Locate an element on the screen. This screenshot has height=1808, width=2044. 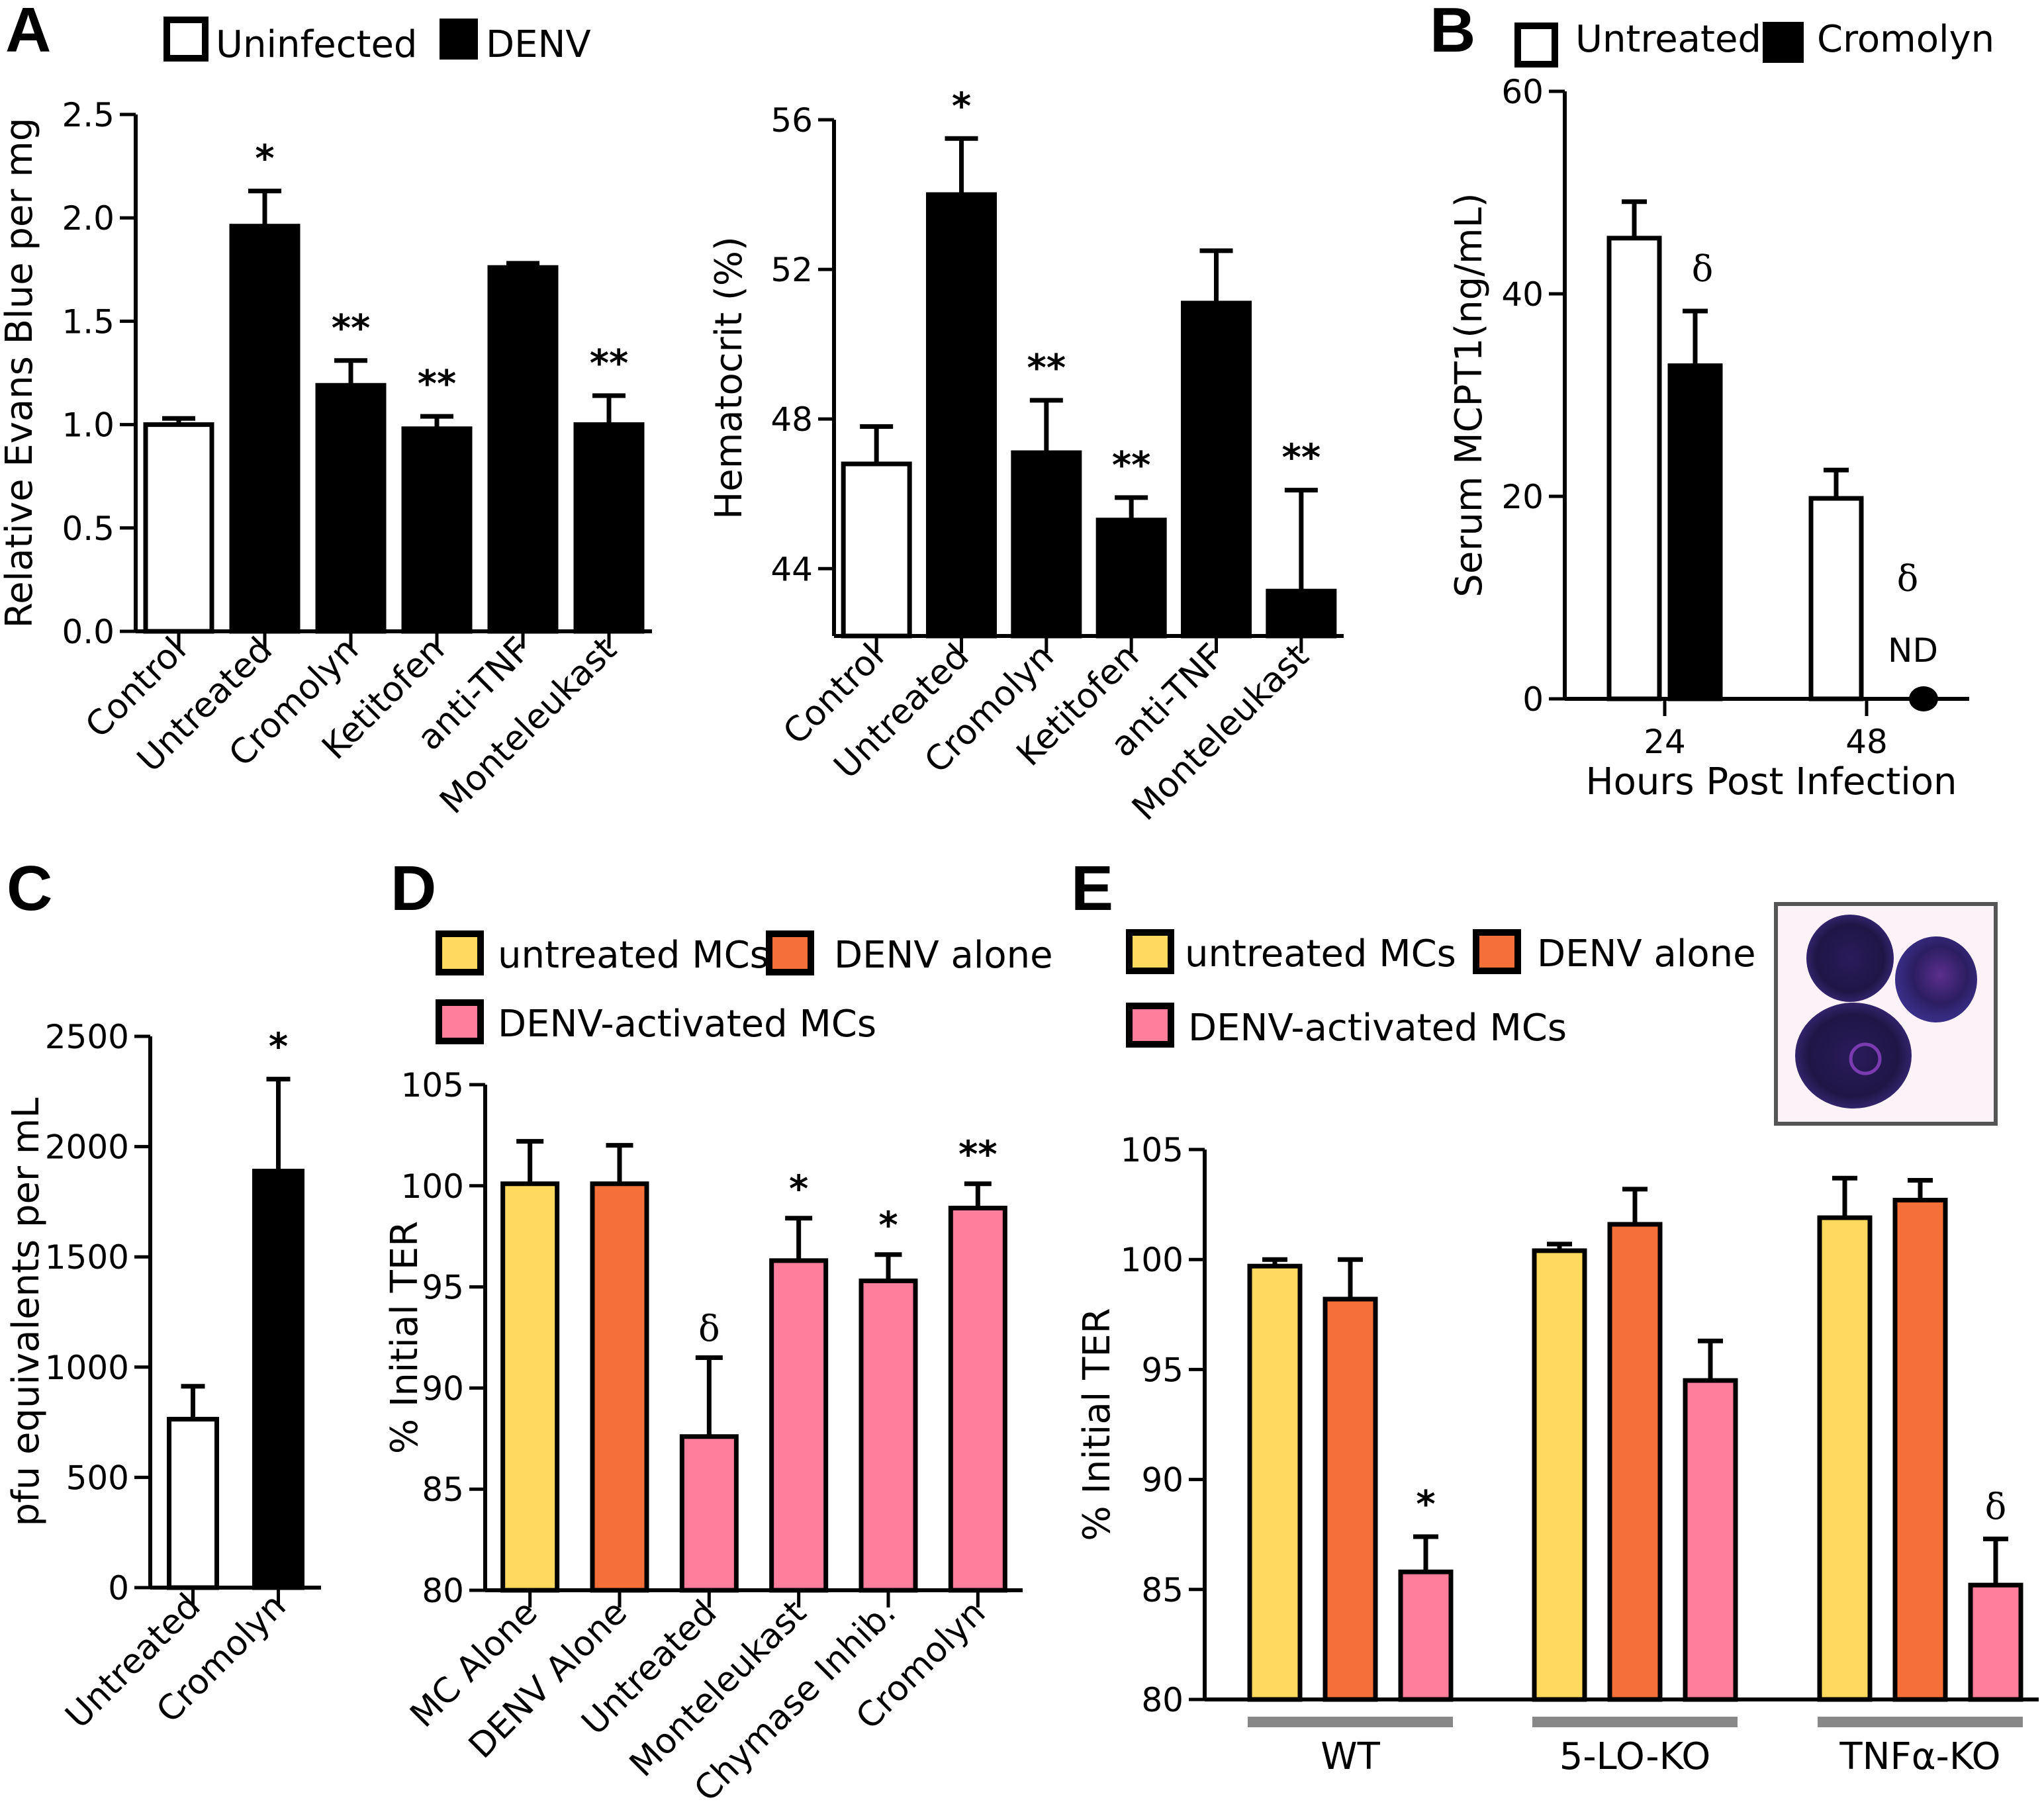
y-tick-label: 80 is located at coordinates (443, 1591).